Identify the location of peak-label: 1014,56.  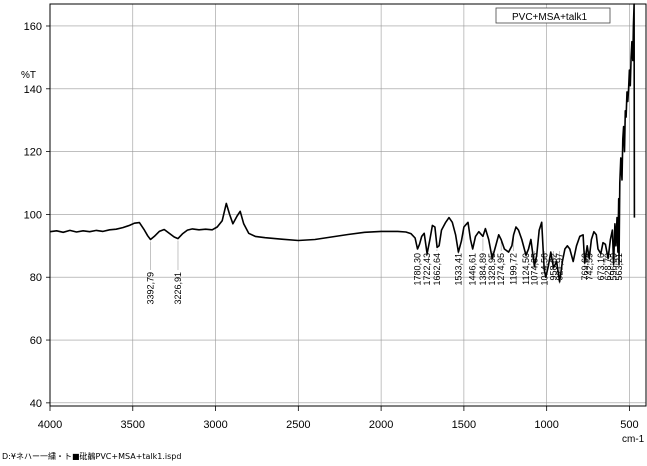
(544, 269).